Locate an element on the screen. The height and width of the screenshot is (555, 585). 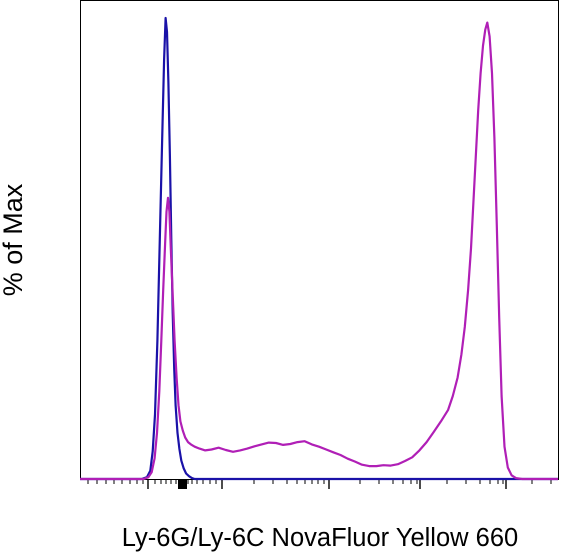
x-axis-ticks is located at coordinates (319, 484).